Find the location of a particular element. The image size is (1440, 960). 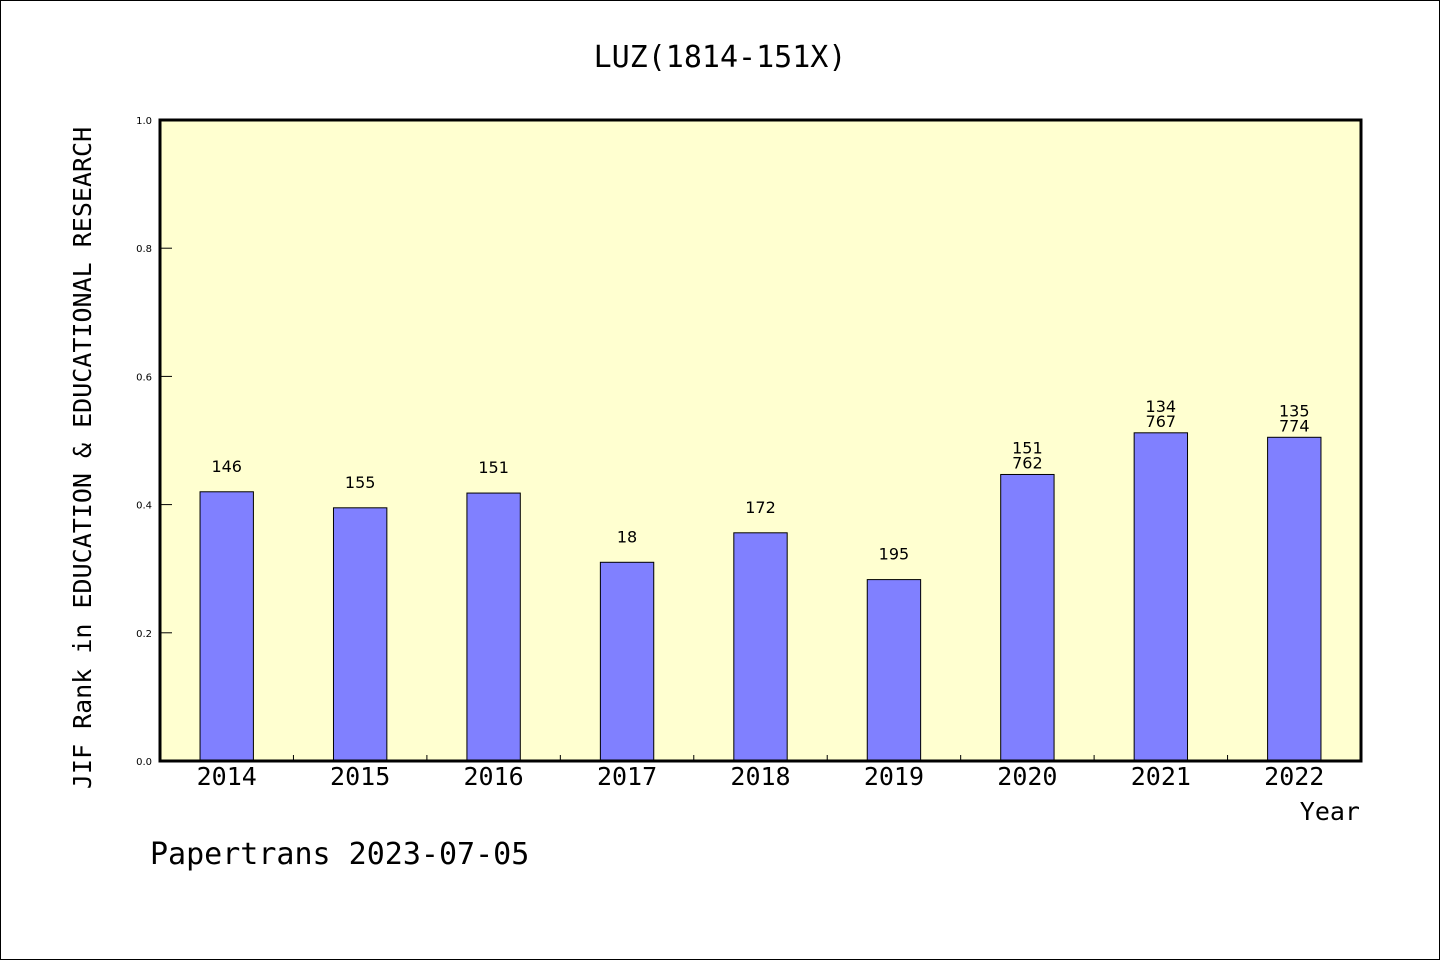

data-label: 774 is located at coordinates (1294, 425).